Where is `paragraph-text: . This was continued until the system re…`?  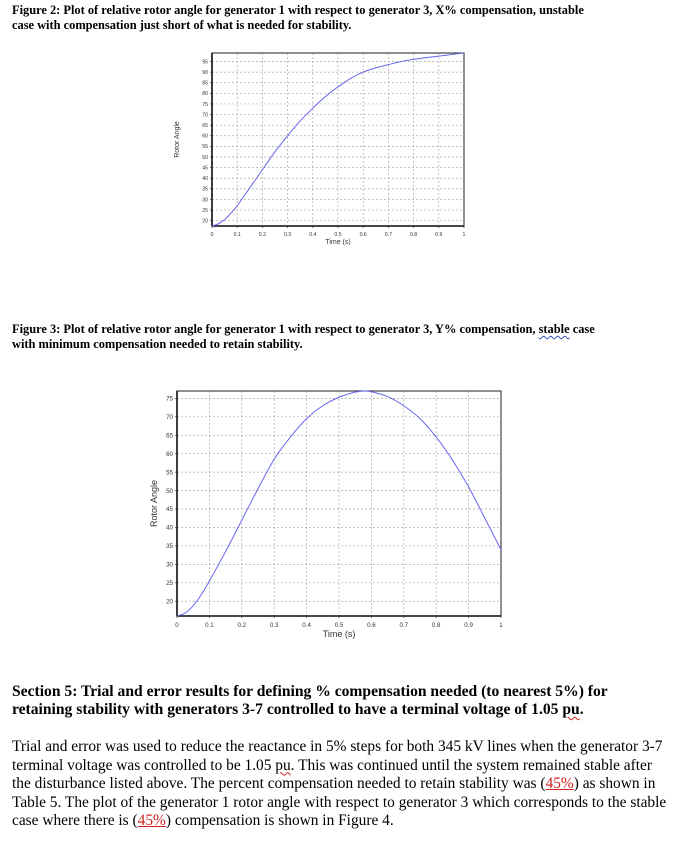 paragraph-text: . This was continued until the system re… is located at coordinates (332, 774).